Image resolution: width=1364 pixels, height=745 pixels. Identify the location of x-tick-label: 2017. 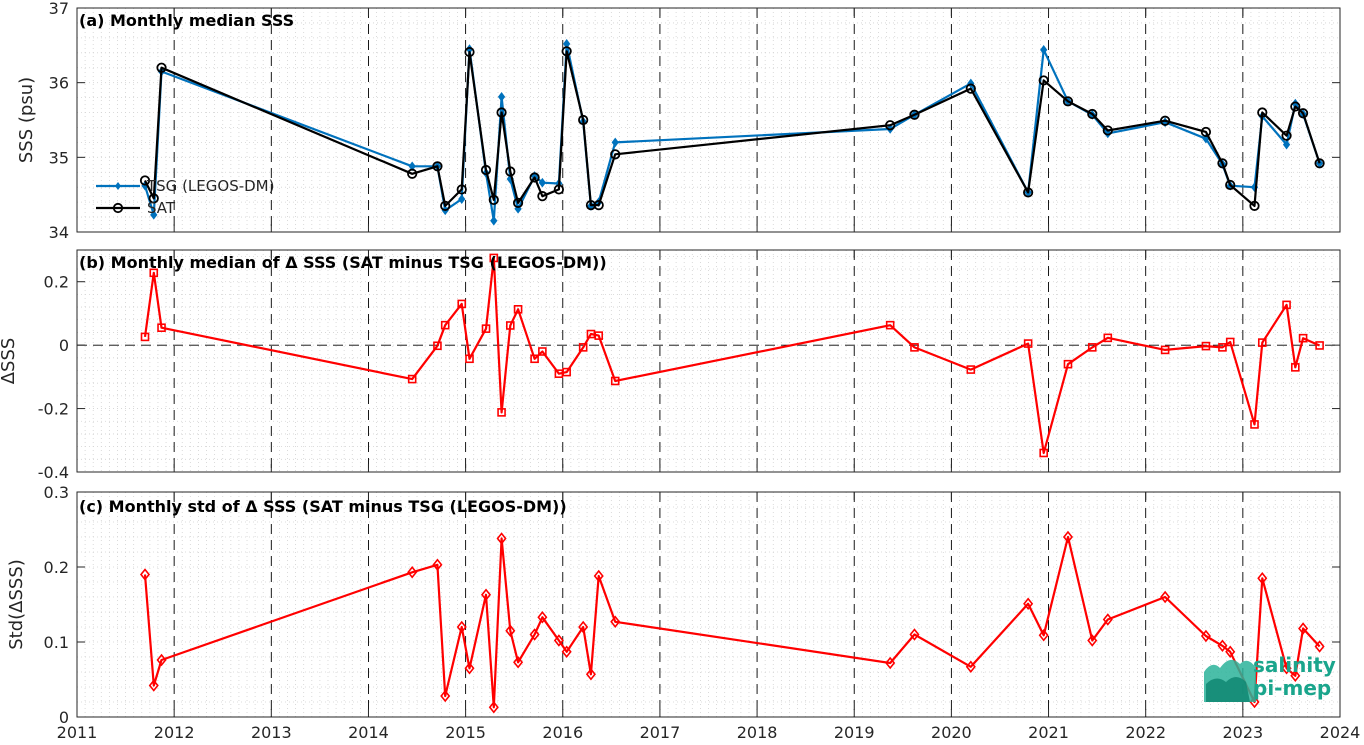
(660, 732).